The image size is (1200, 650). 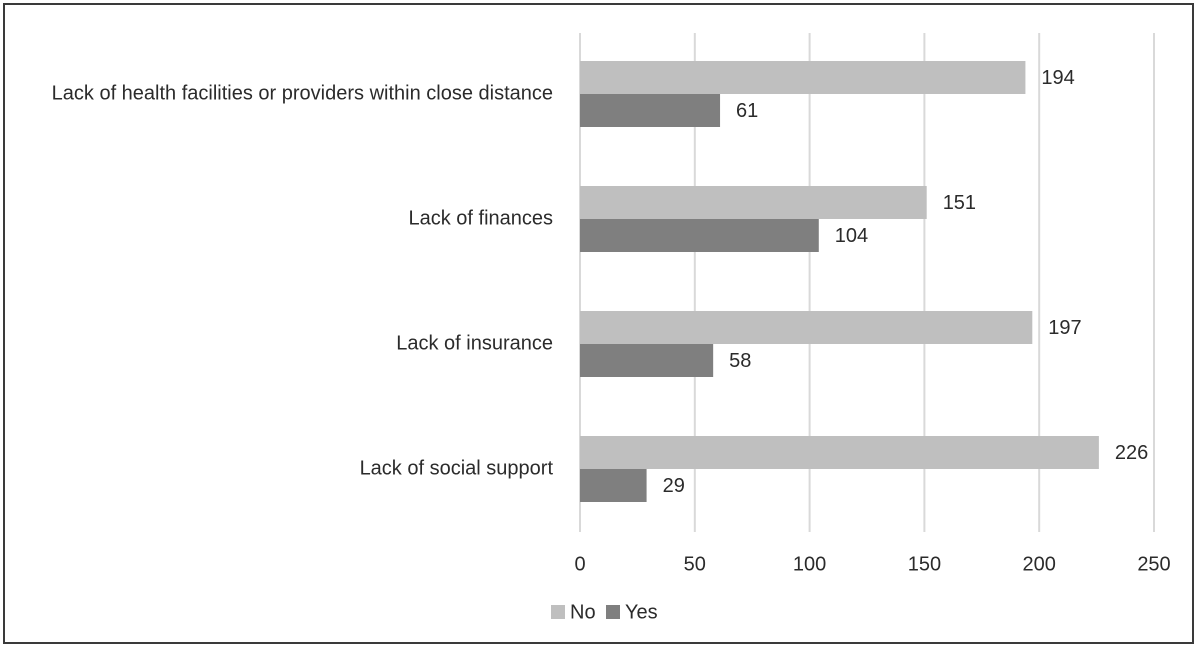 What do you see at coordinates (851, 236) in the screenshot?
I see `data-label-yes: 104` at bounding box center [851, 236].